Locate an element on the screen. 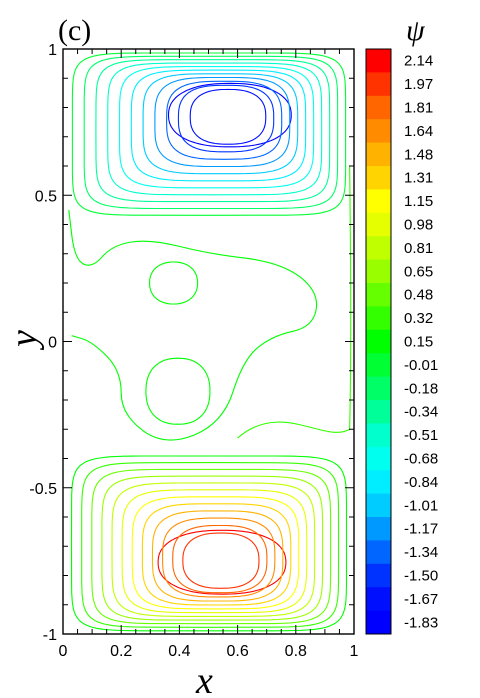  colorbar-level-label: 0.81 is located at coordinates (418, 248).